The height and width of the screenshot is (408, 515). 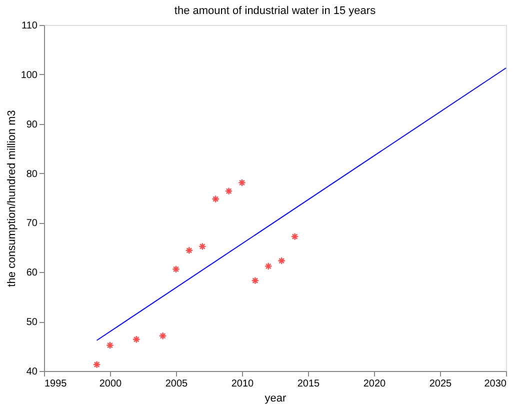 What do you see at coordinates (32, 273) in the screenshot?
I see `y-tick-label: 60` at bounding box center [32, 273].